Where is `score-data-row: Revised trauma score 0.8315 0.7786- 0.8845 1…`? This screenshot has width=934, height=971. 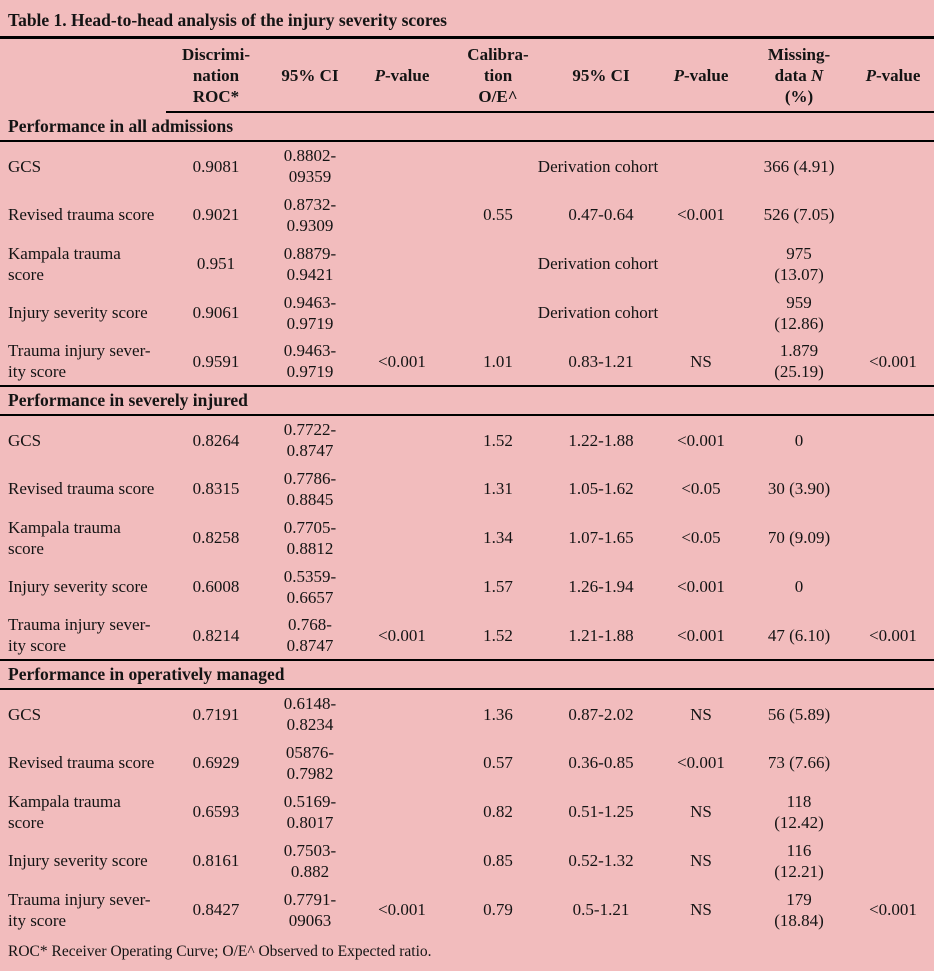 score-data-row: Revised trauma score 0.8315 0.7786- 0.8845 1… is located at coordinates (467, 488).